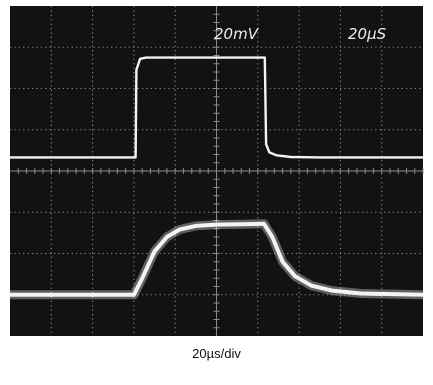 Image resolution: width=433 pixels, height=385 pixels. I want to click on time-per-div-label: 20µS, so click(367, 34).